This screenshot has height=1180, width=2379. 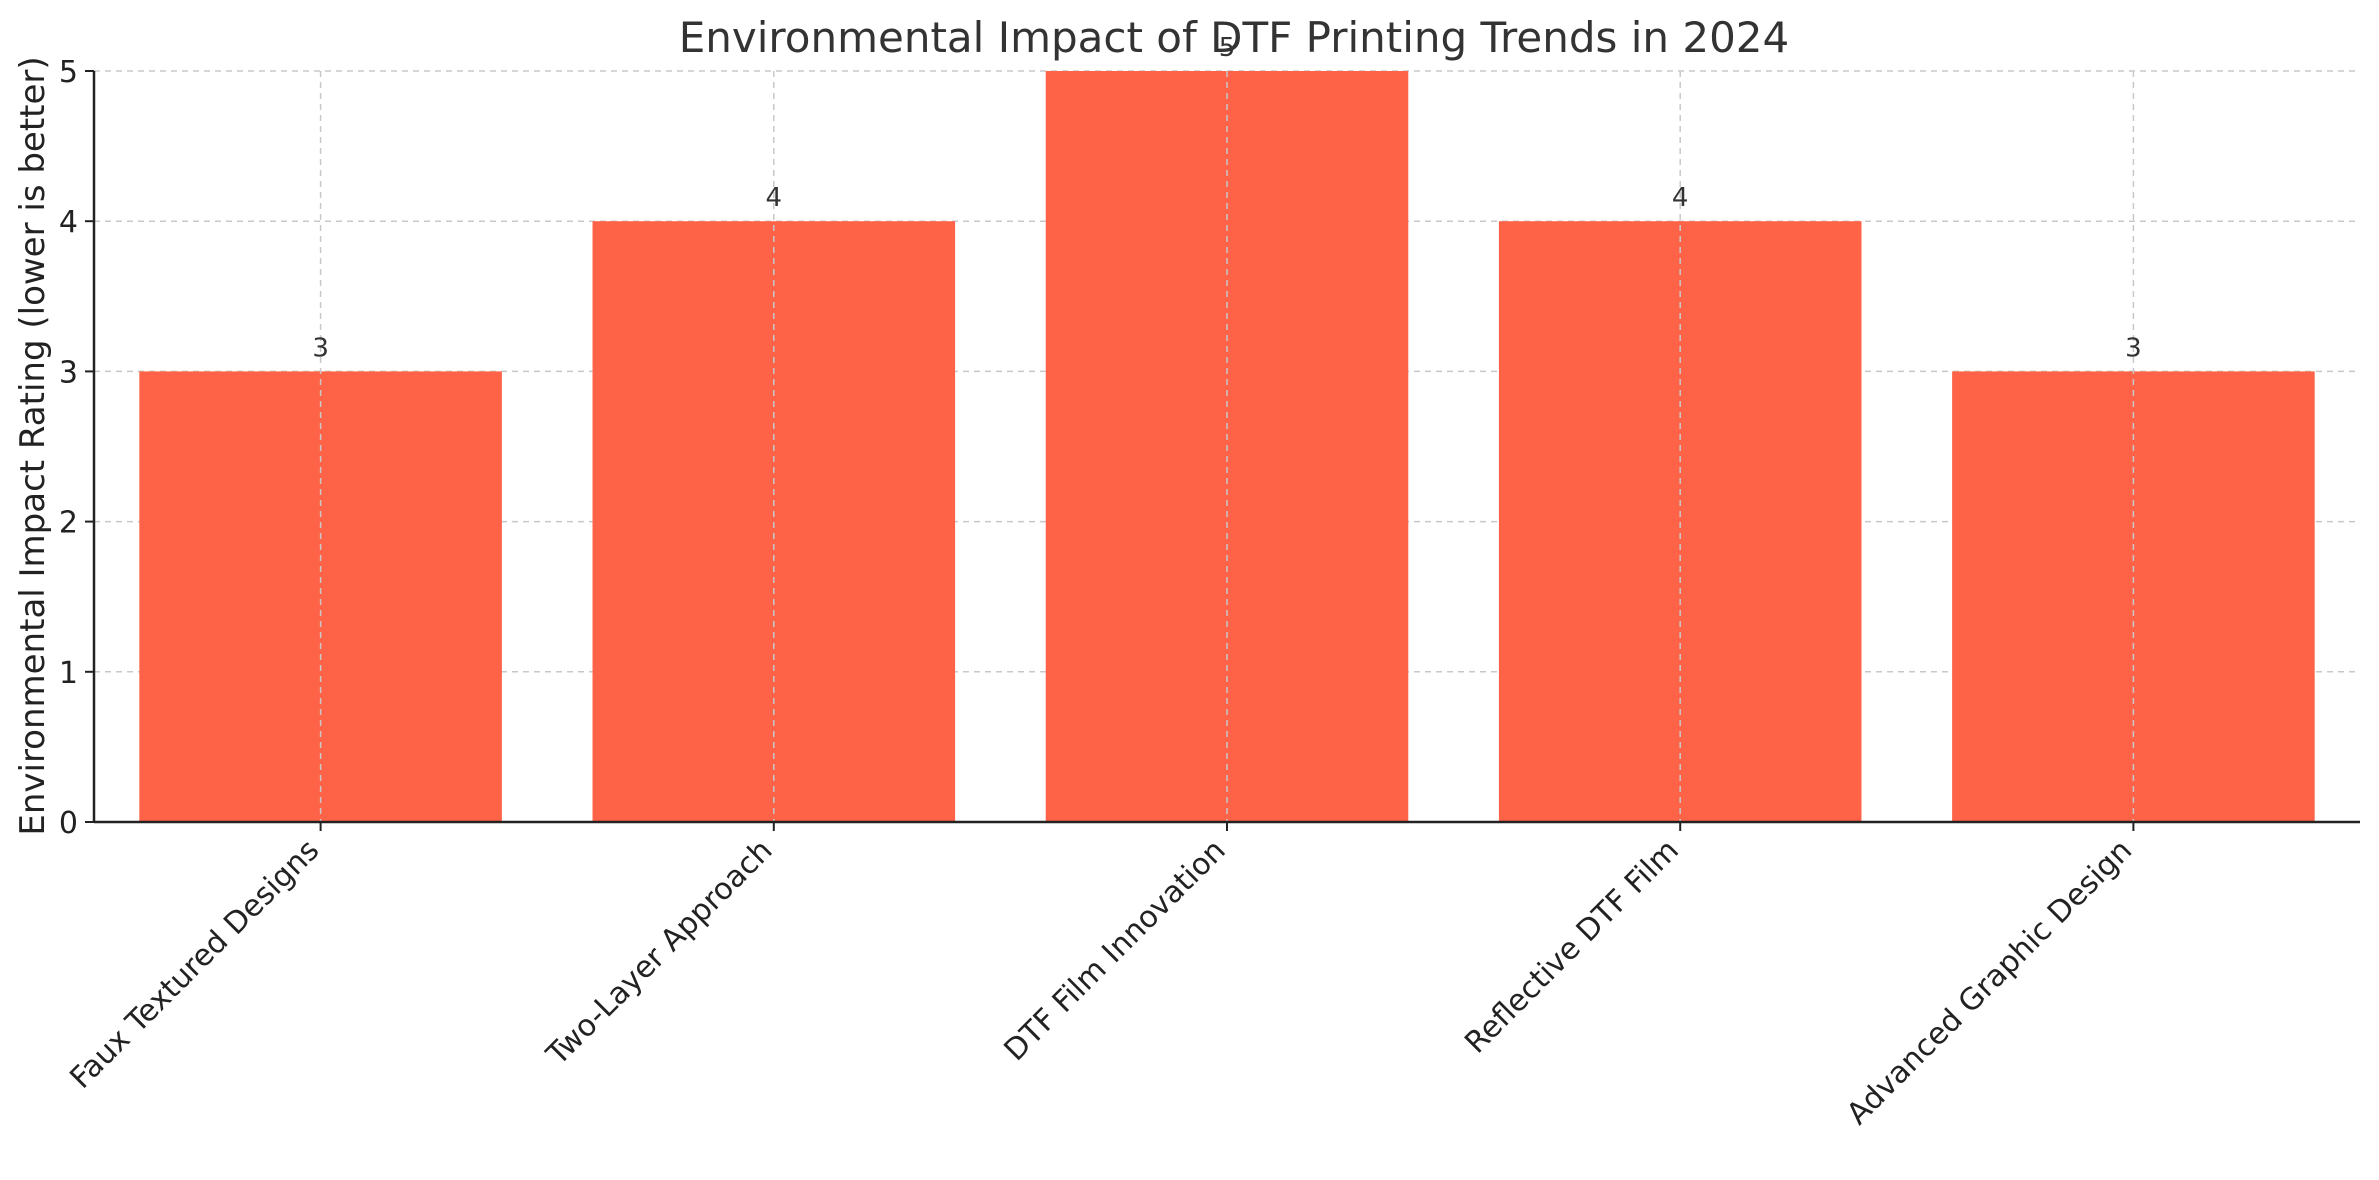 I want to click on x-tick-label: Advanced Graphic Design, so click(x=1989, y=982).